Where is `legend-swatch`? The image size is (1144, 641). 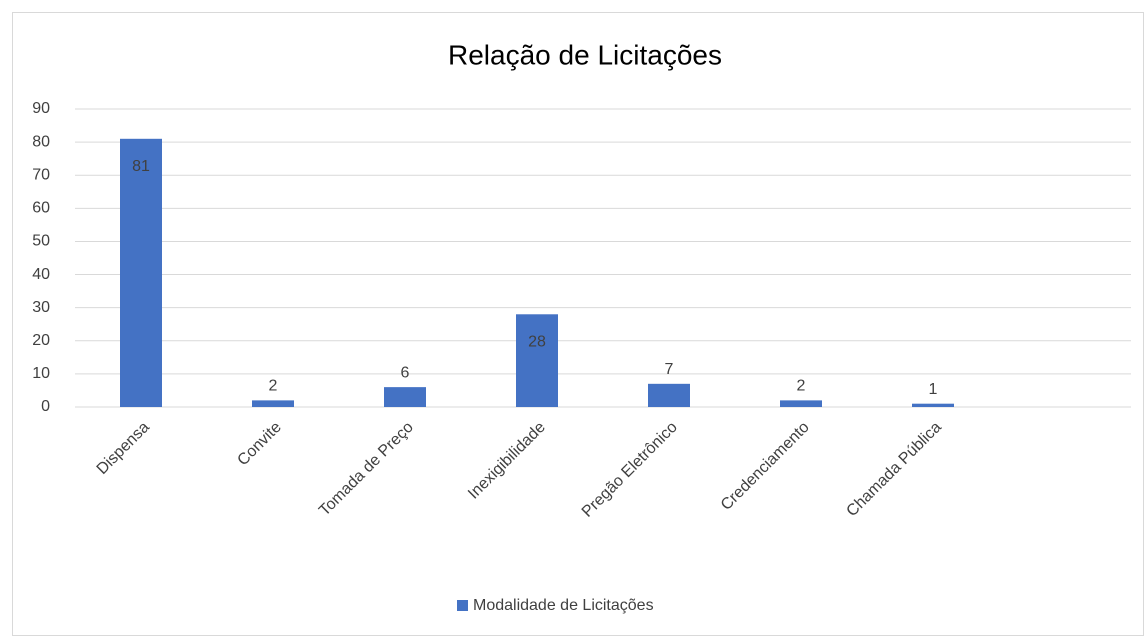
legend-swatch is located at coordinates (462, 605).